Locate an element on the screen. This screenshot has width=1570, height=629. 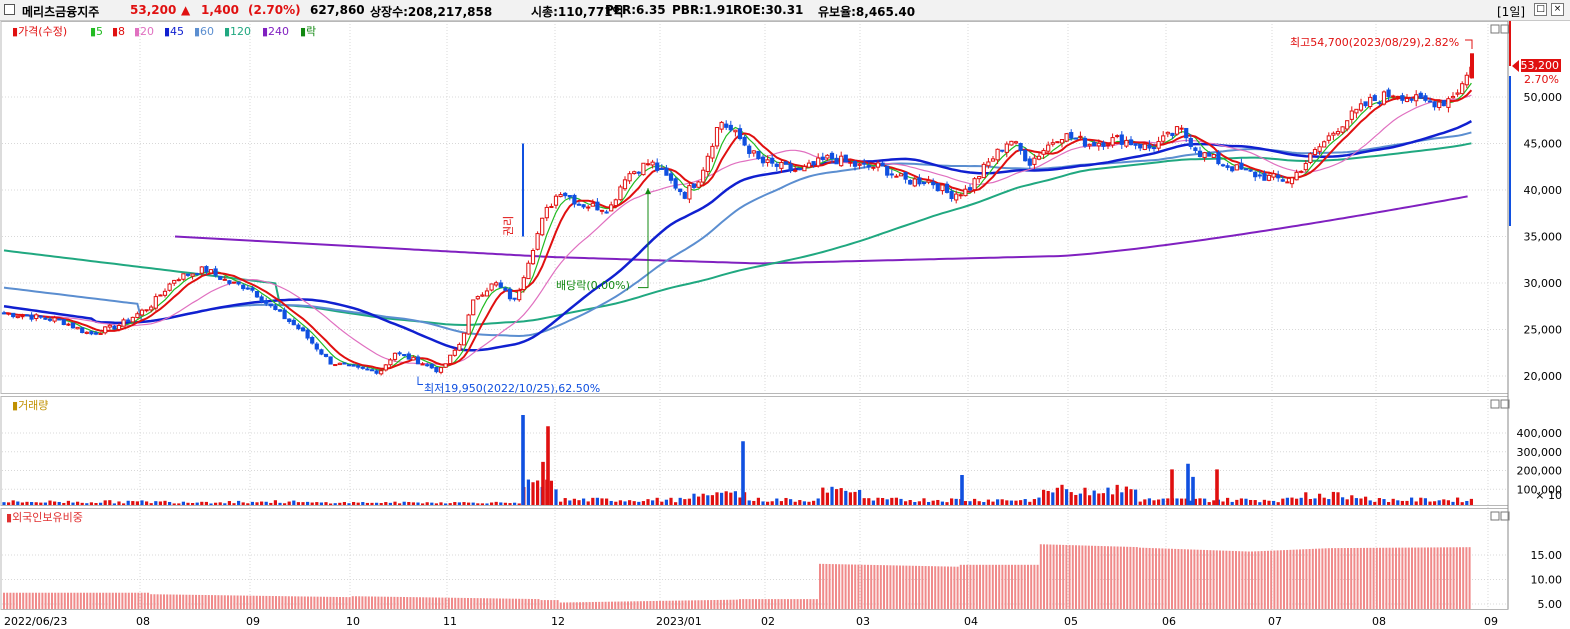
price-tick-label: 20,000 is located at coordinates (1543, 376).